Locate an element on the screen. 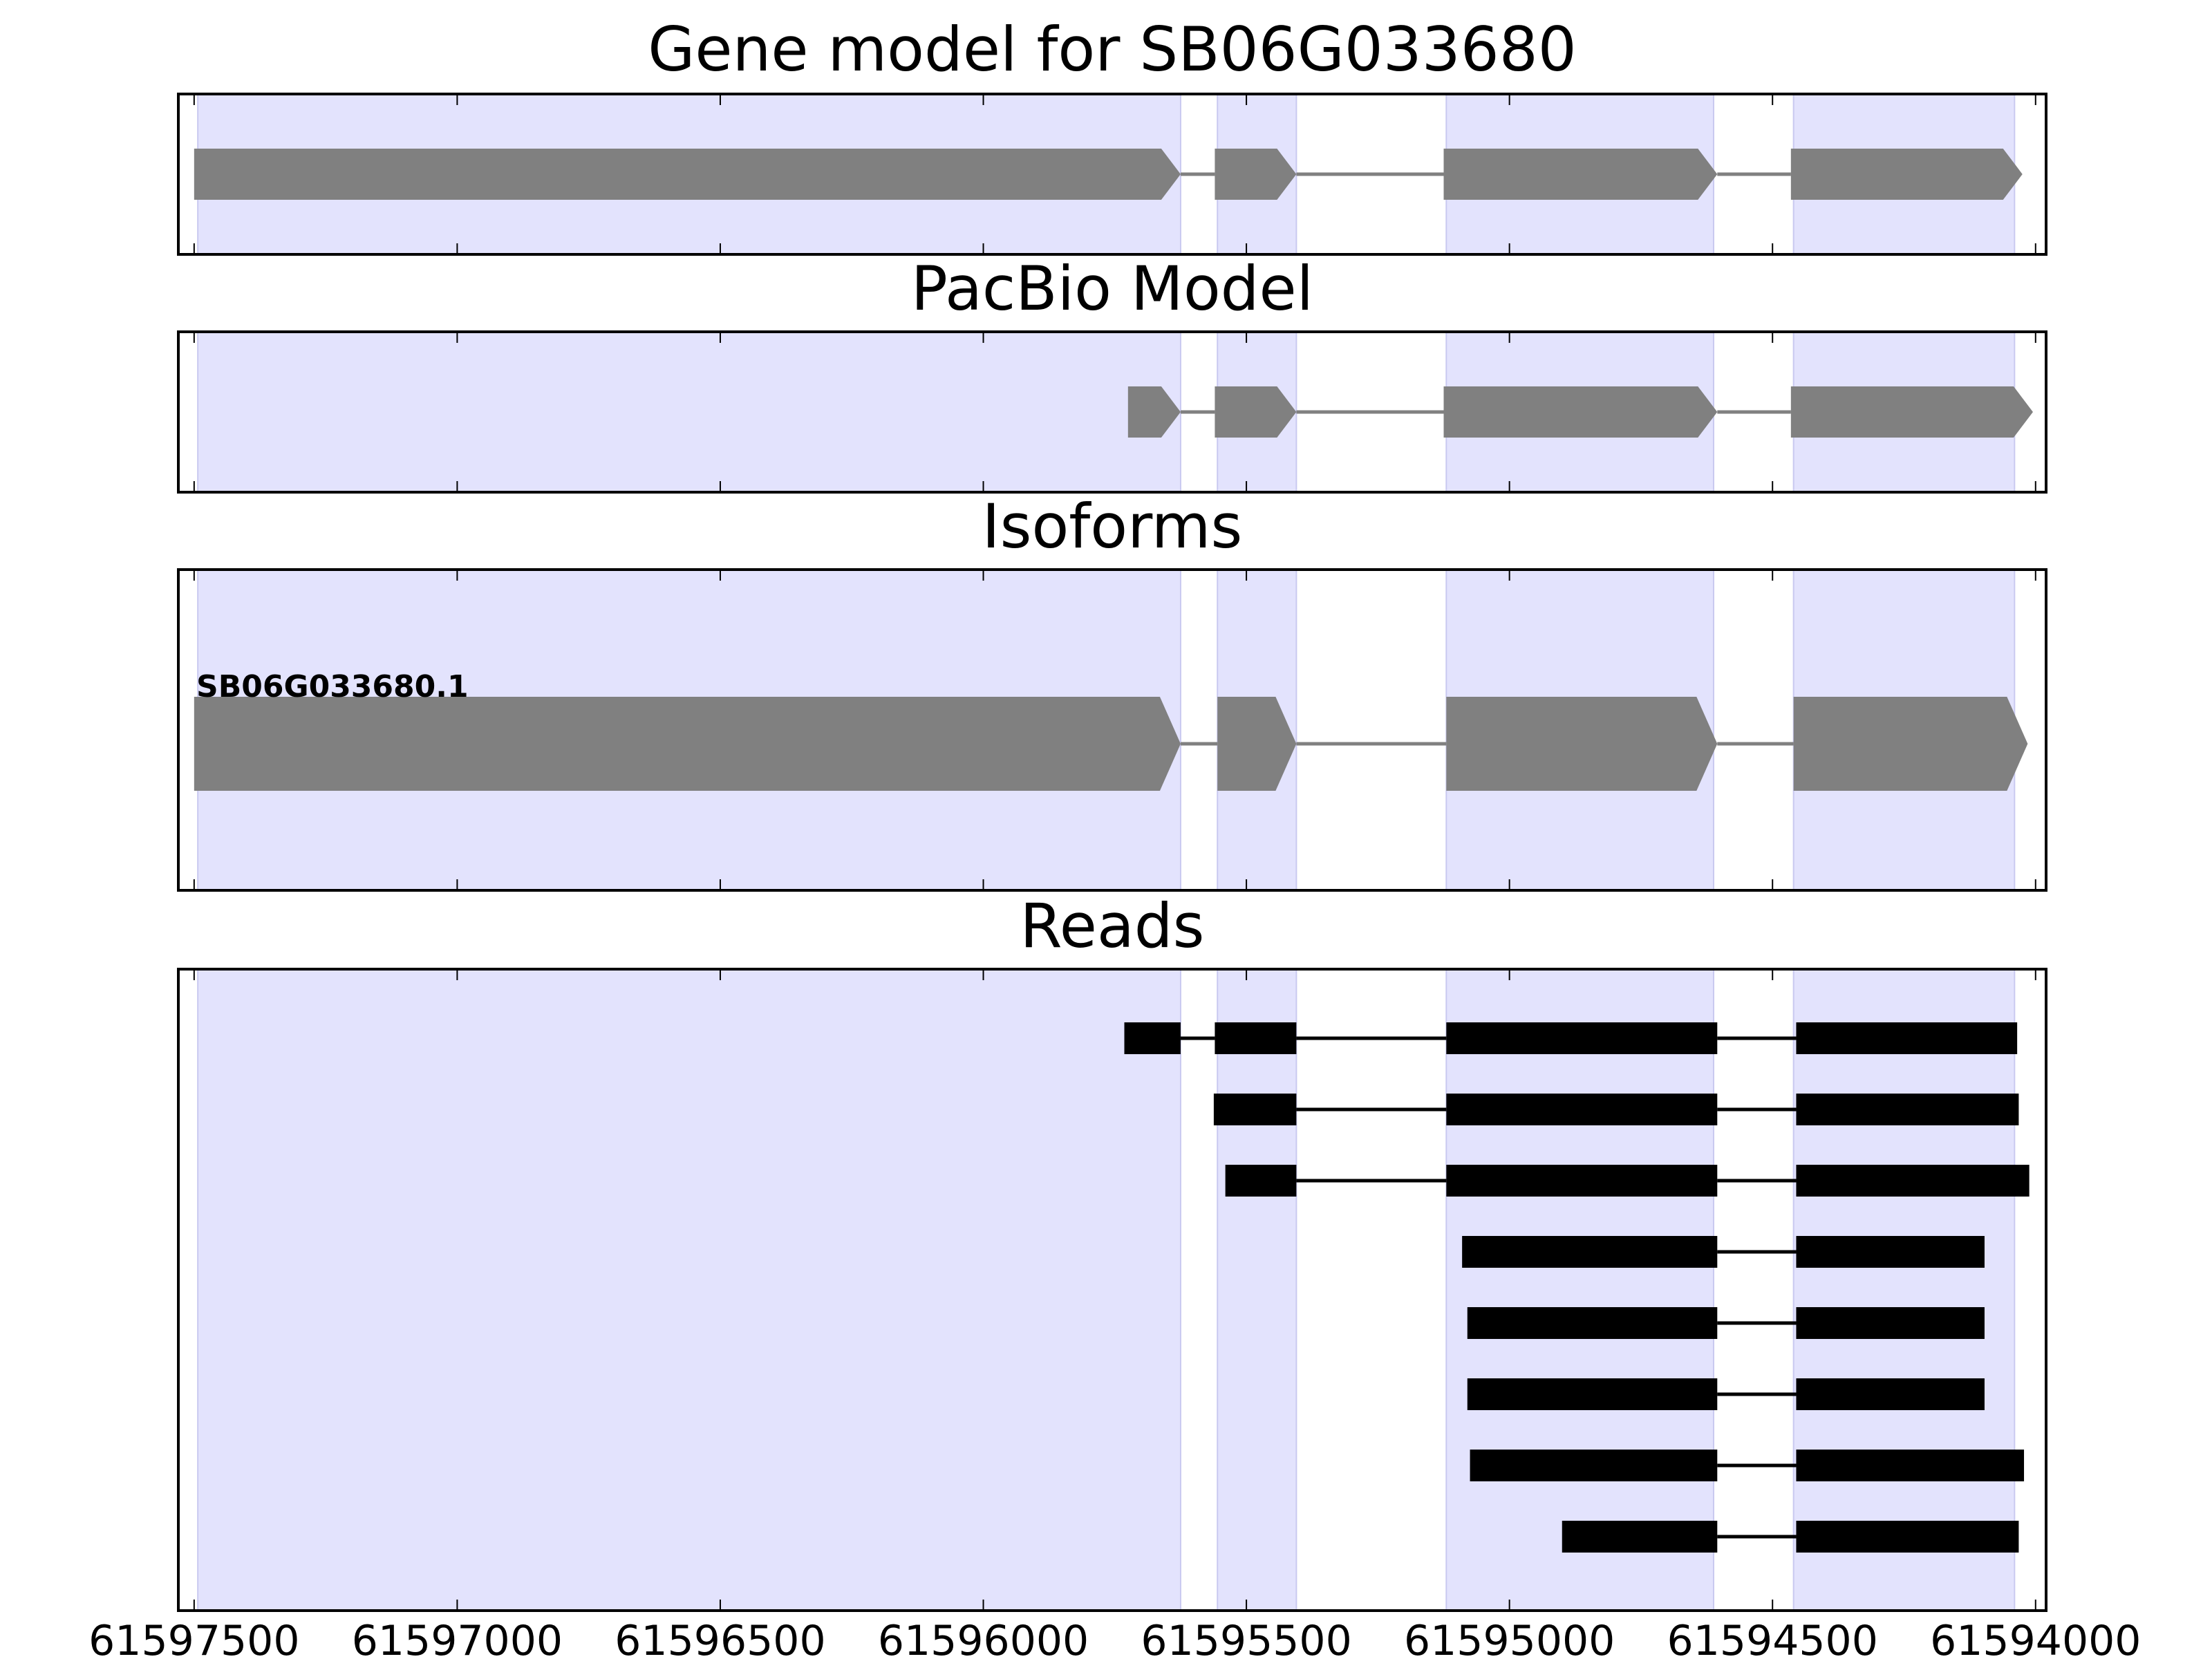  pacbio-model-panel is located at coordinates (1112, 412).